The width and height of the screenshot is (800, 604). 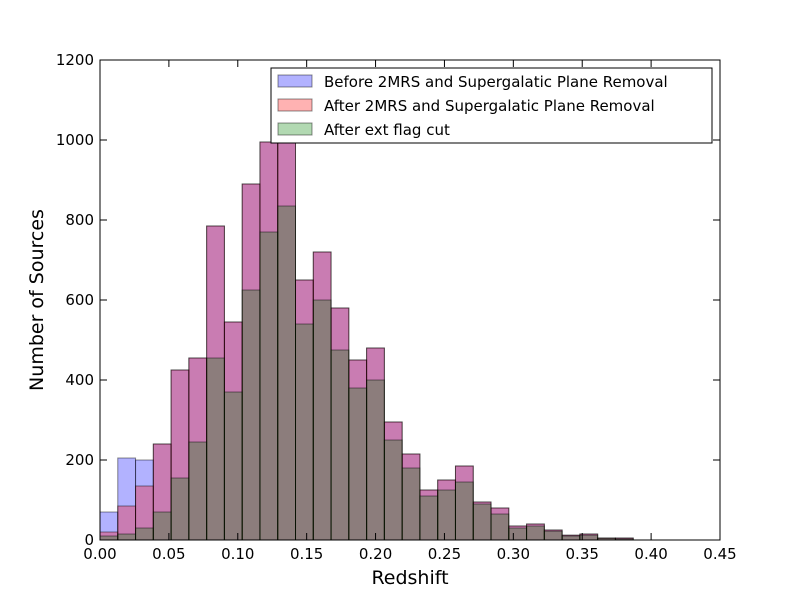 What do you see at coordinates (387, 130) in the screenshot?
I see `legend-label: After ext flag cut` at bounding box center [387, 130].